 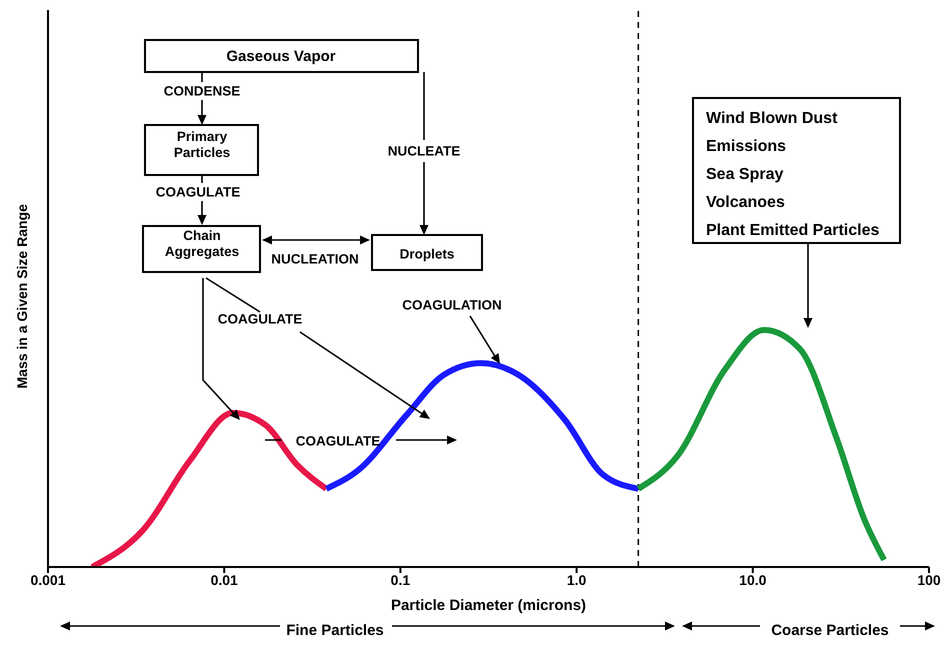 What do you see at coordinates (753, 580) in the screenshot?
I see `x-tick-label: 10.0` at bounding box center [753, 580].